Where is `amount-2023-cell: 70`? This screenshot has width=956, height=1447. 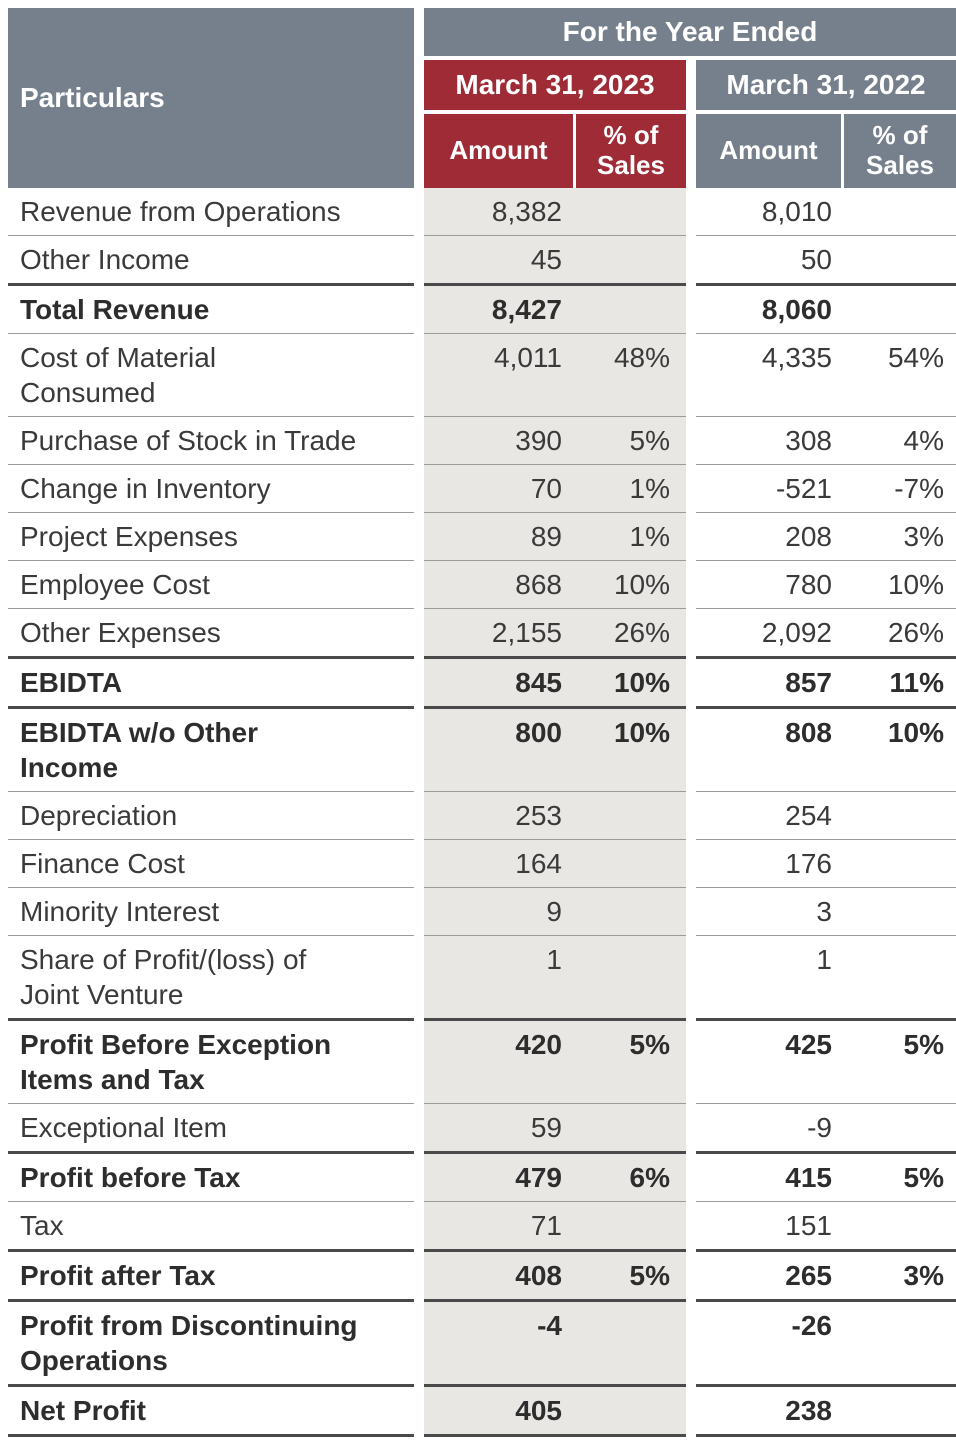 amount-2023-cell: 70 is located at coordinates (500, 489).